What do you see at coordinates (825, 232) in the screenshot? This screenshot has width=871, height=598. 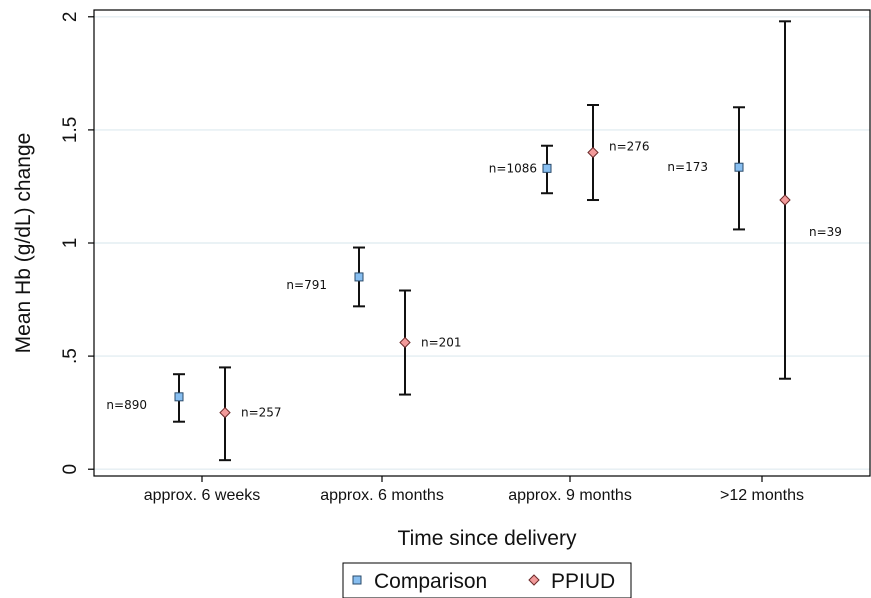 I see `ppiud-n-label-3: n=39` at bounding box center [825, 232].